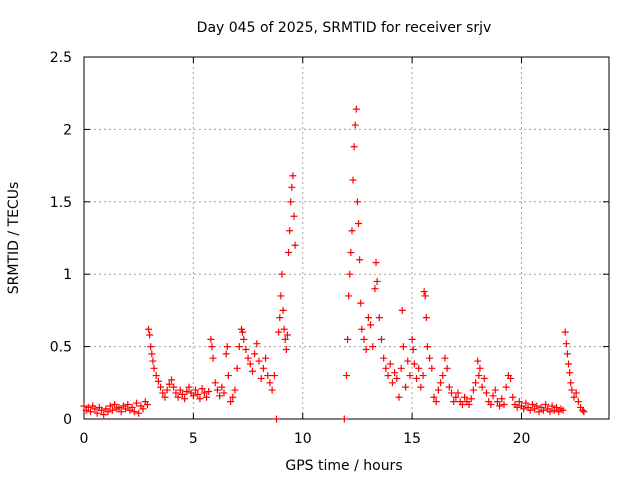 Image resolution: width=640 pixels, height=480 pixels. What do you see at coordinates (412, 439) in the screenshot?
I see `x-tick-label: 15` at bounding box center [412, 439].